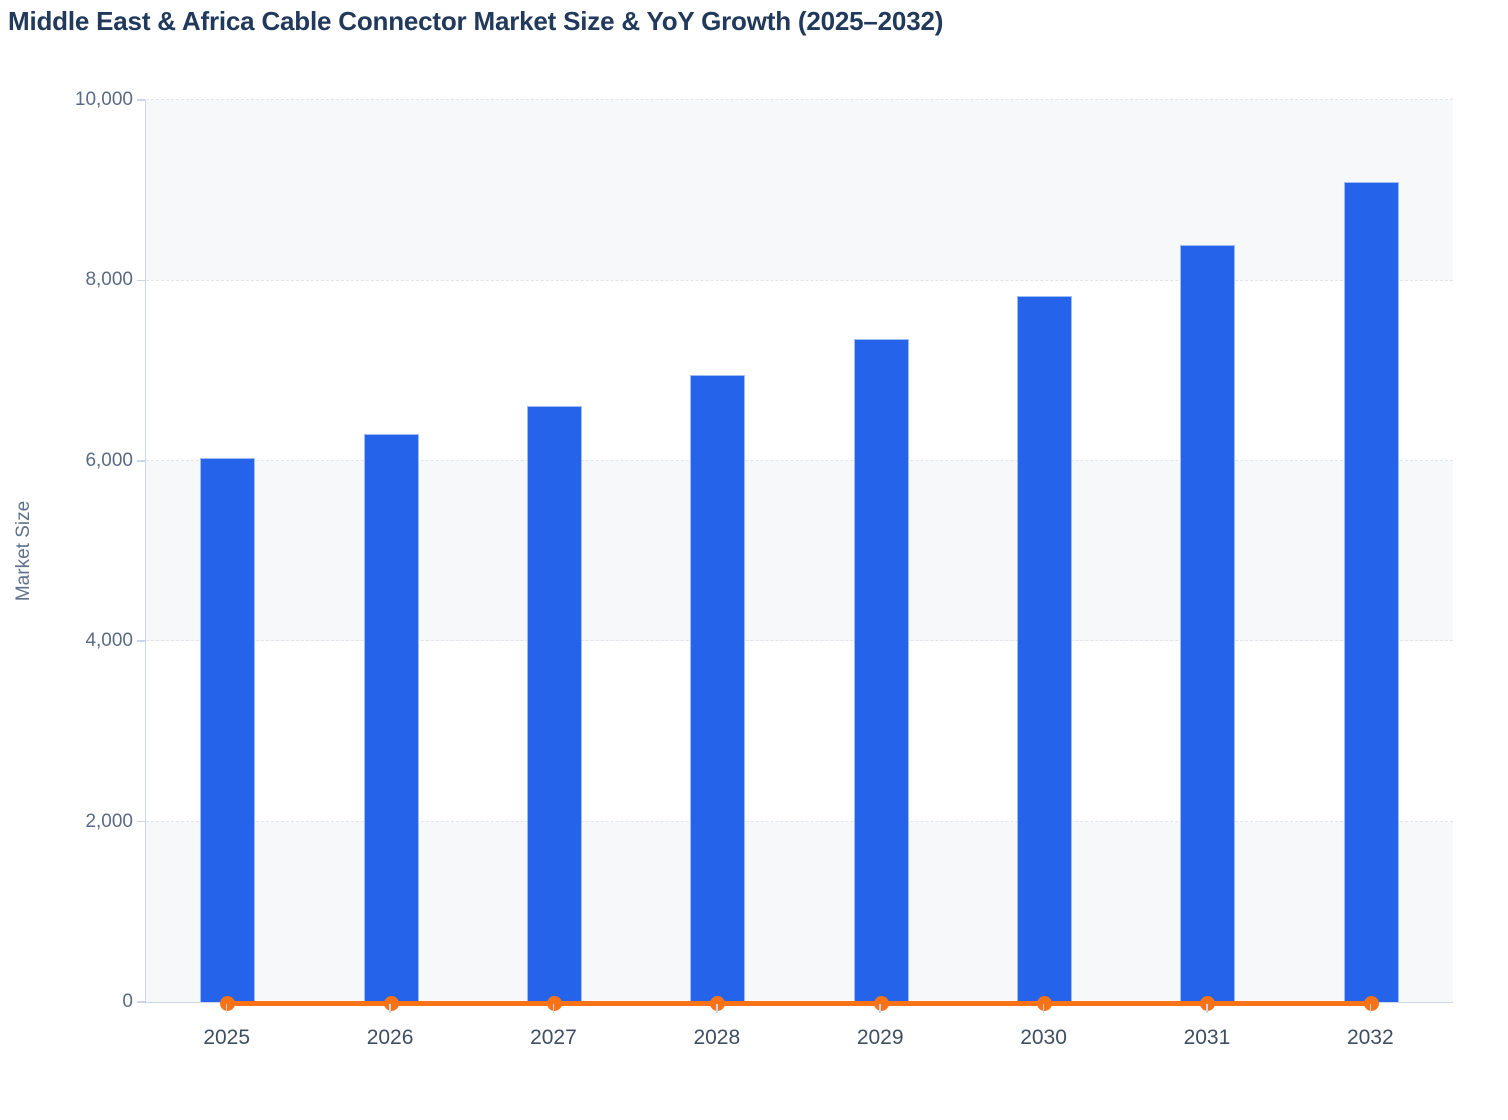  I want to click on yoy-point-2028, so click(718, 1003).